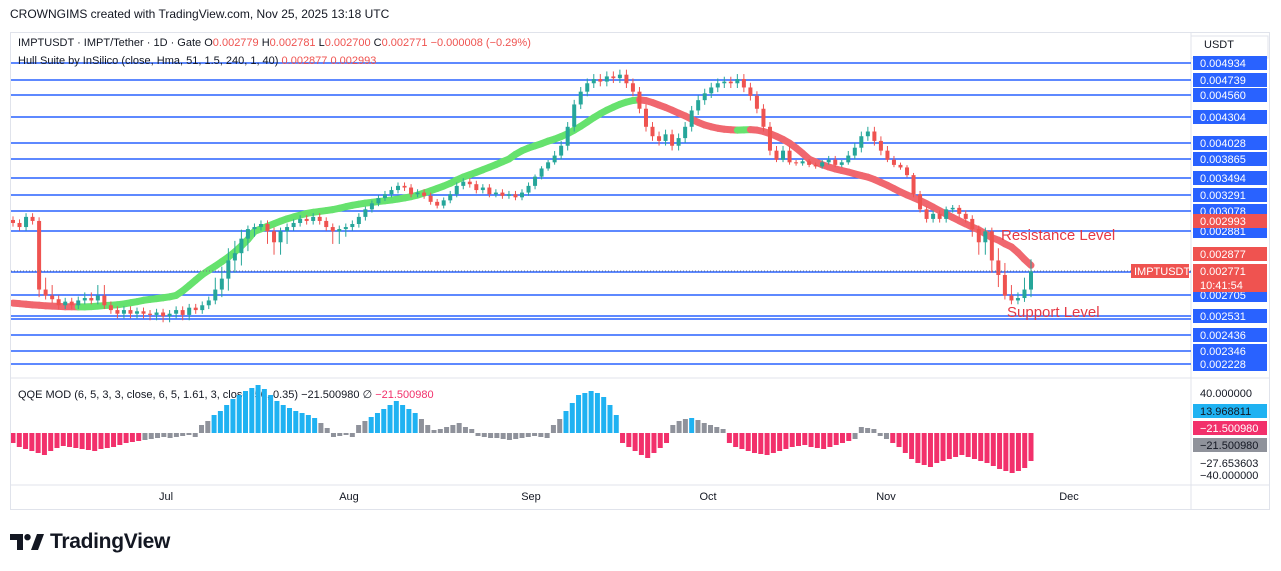 The height and width of the screenshot is (571, 1281). What do you see at coordinates (1223, 160) in the screenshot?
I see `price-label: 0.003865` at bounding box center [1223, 160].